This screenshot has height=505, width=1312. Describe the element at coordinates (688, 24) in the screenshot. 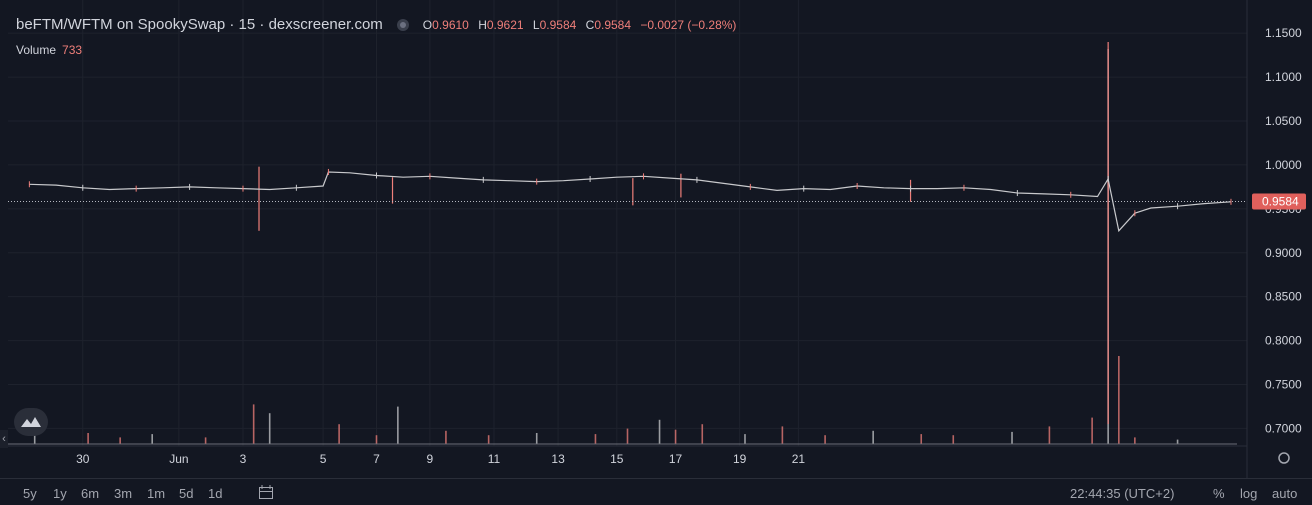

I see `change-value: −0.0027 (−0.28%)` at that location.